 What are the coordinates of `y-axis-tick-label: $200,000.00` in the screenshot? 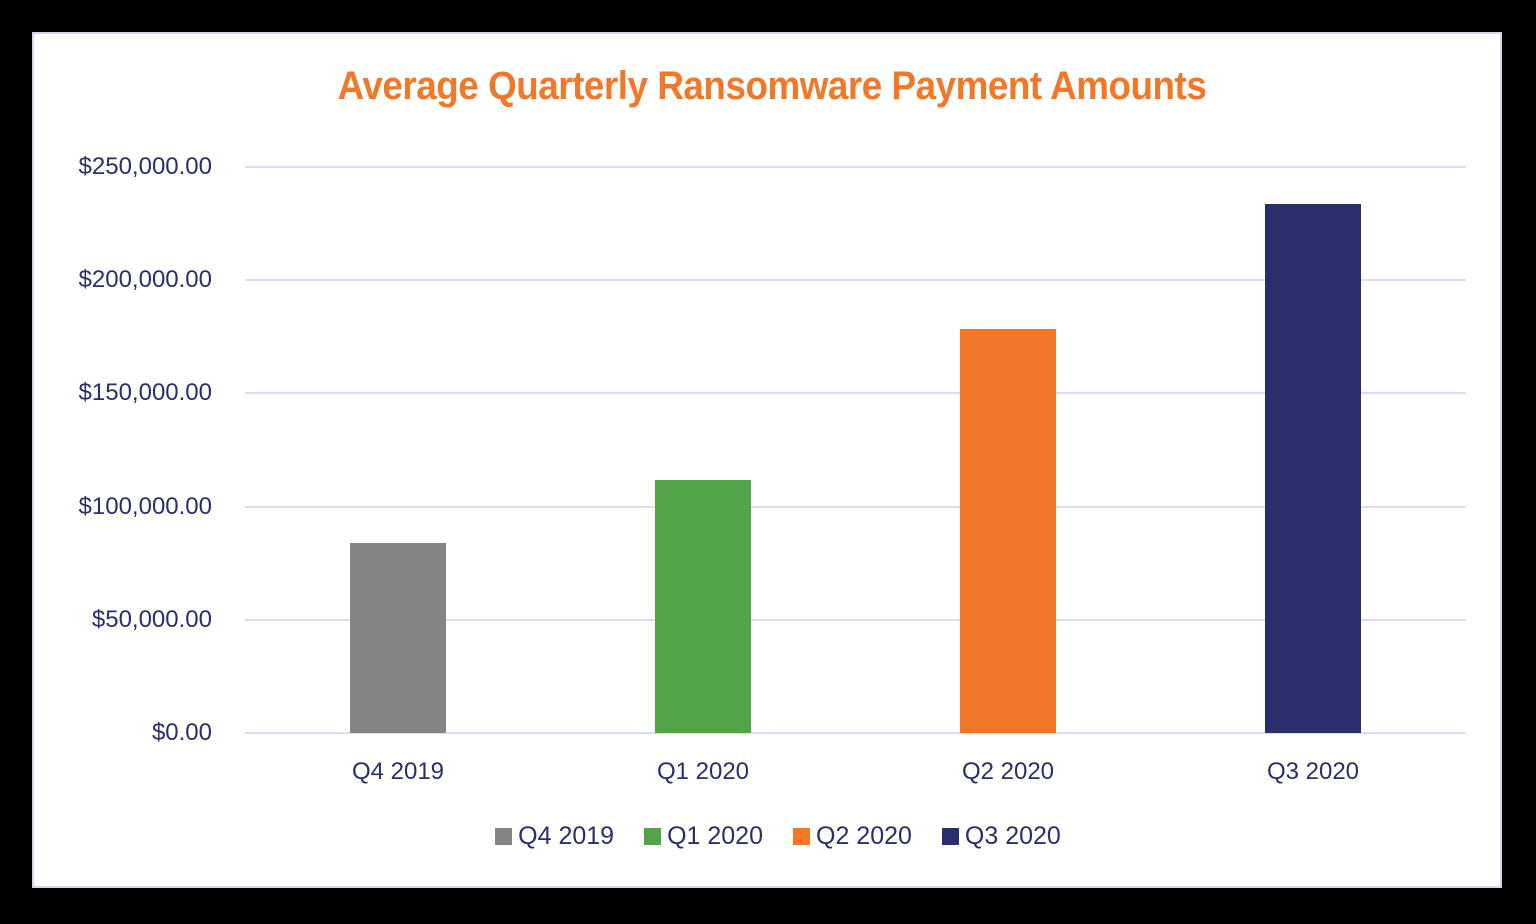 It's located at (145, 280).